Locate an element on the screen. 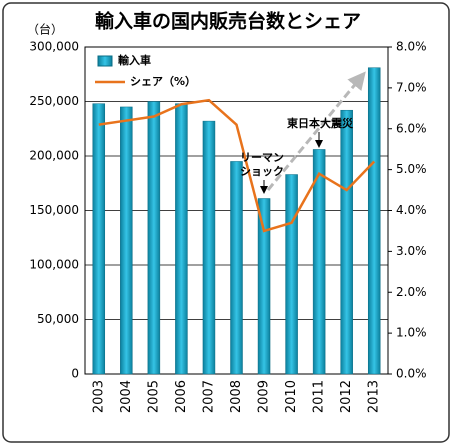  x-tick-label: 2009 is located at coordinates (264, 396).